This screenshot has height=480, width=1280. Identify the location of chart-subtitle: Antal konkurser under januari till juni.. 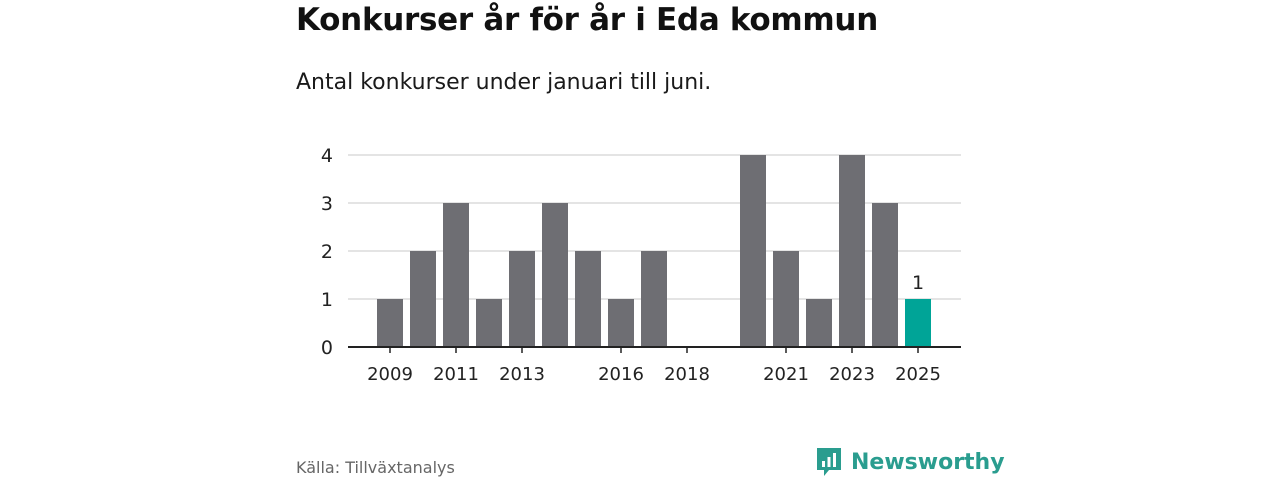
(504, 82).